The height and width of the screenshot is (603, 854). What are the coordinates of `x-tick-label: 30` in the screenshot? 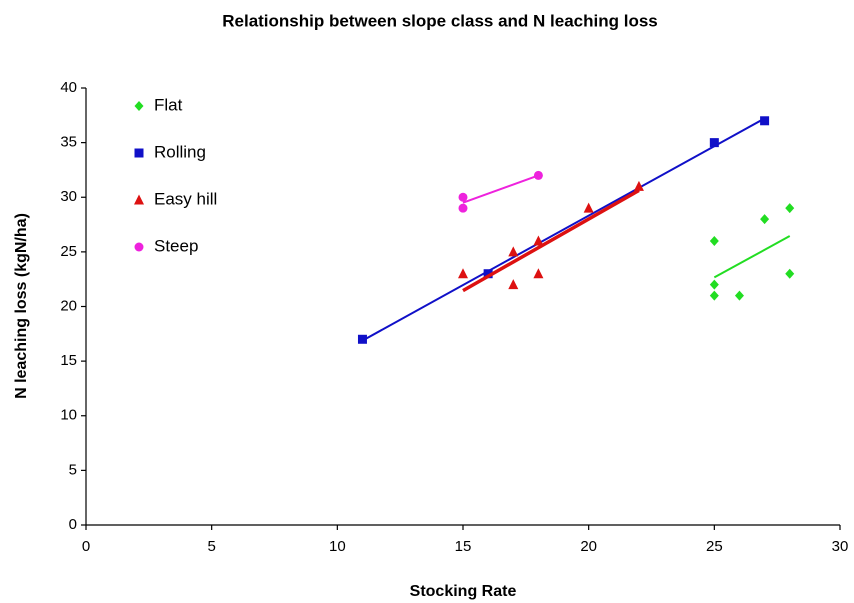 It's located at (840, 546).